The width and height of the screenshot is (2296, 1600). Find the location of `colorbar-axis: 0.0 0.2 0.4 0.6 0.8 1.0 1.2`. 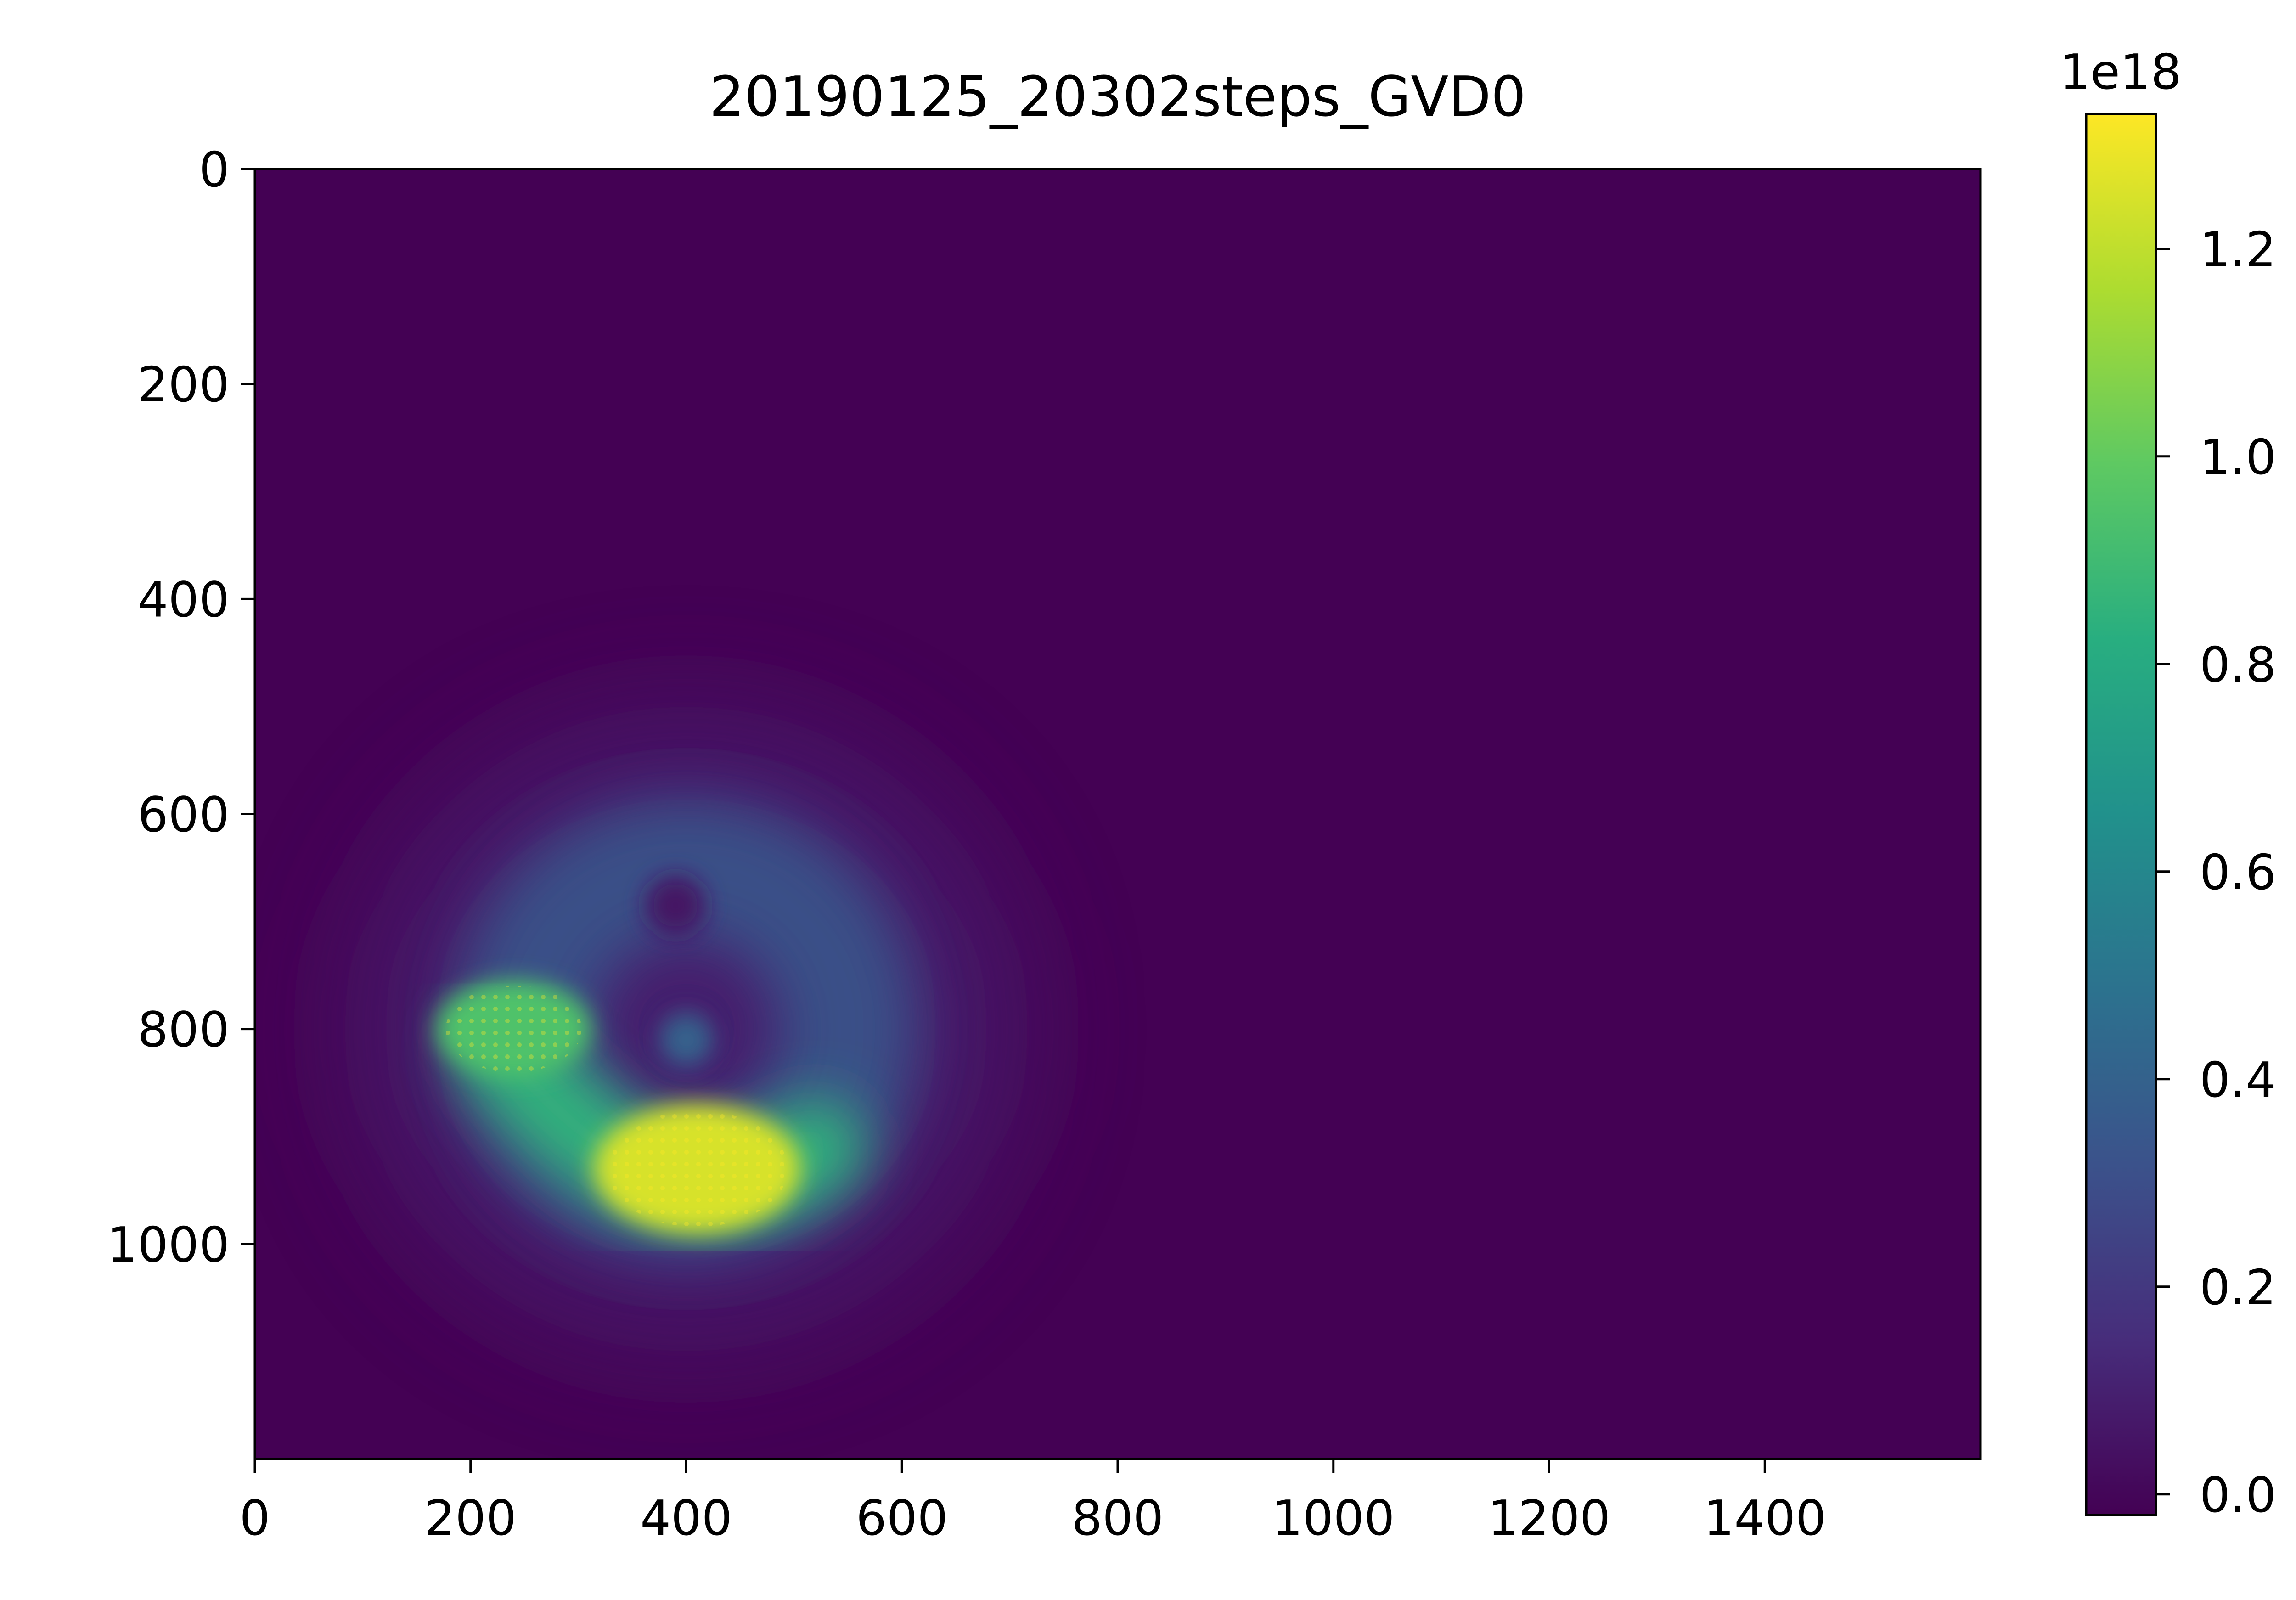

colorbar-axis: 0.0 0.2 0.4 0.6 0.8 1.0 1.2 is located at coordinates (2216, 873).